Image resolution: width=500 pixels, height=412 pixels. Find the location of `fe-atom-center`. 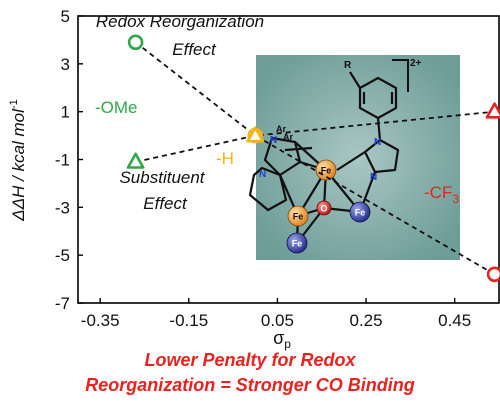

fe-atom-center is located at coordinates (326, 170).